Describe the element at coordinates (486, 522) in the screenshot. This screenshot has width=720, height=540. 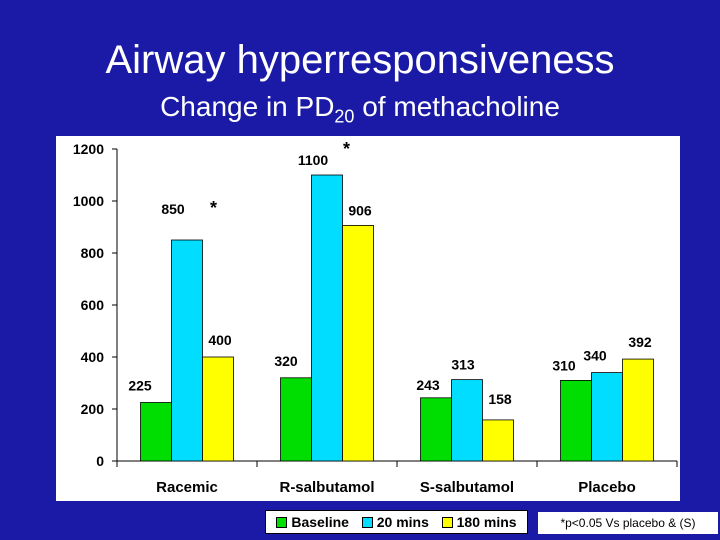
I see `legend-label: 180 mins` at that location.